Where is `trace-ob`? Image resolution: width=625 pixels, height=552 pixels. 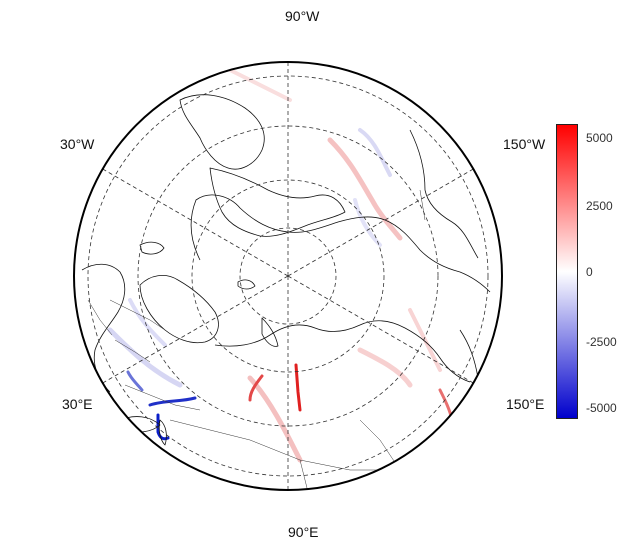
trace-ob is located at coordinates (256, 388).